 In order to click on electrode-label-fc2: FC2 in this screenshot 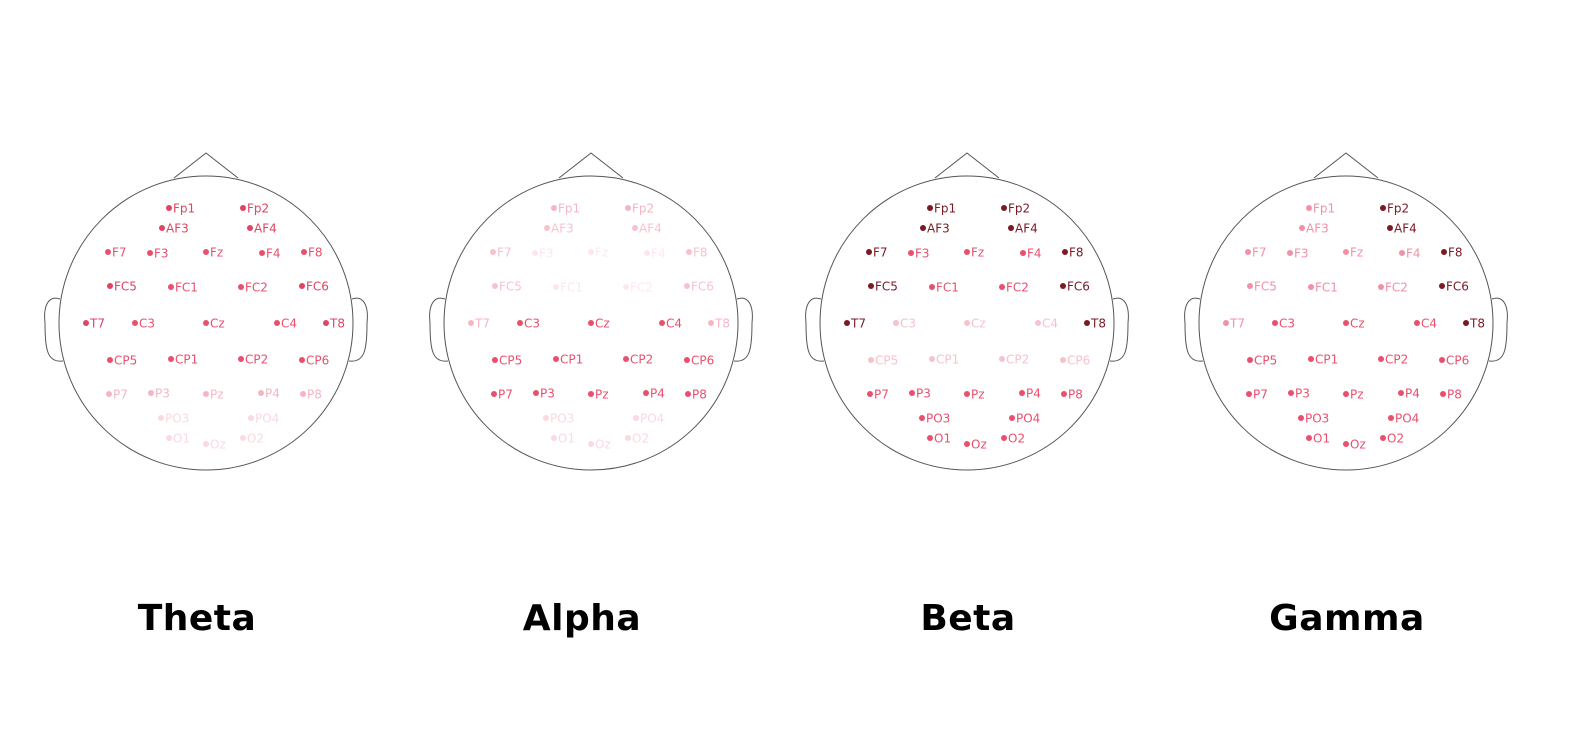, I will do `click(1396, 288)`.